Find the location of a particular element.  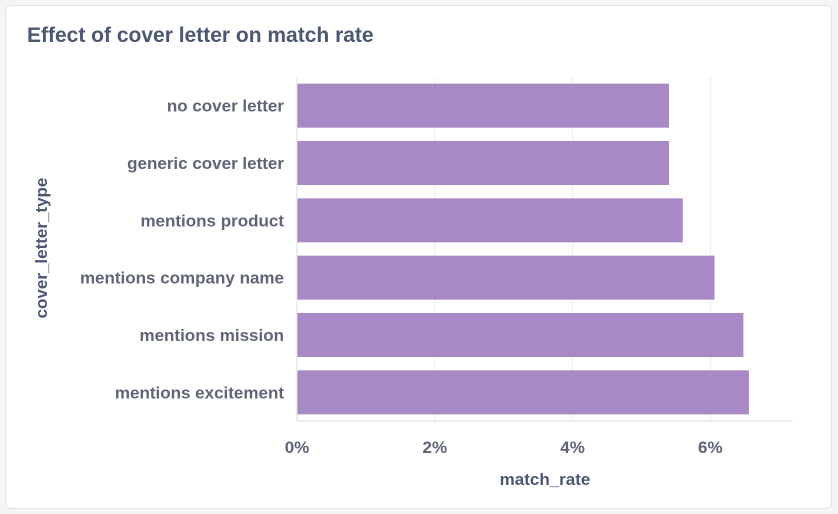

y-tick-label: generic cover letter is located at coordinates (205, 163).